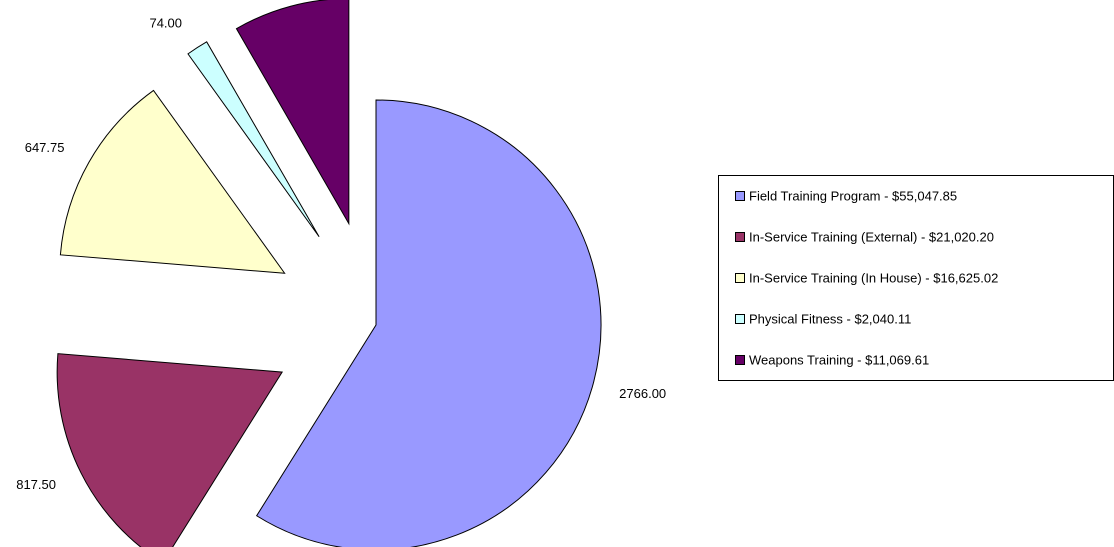  I want to click on data-label: 817.50, so click(36, 484).